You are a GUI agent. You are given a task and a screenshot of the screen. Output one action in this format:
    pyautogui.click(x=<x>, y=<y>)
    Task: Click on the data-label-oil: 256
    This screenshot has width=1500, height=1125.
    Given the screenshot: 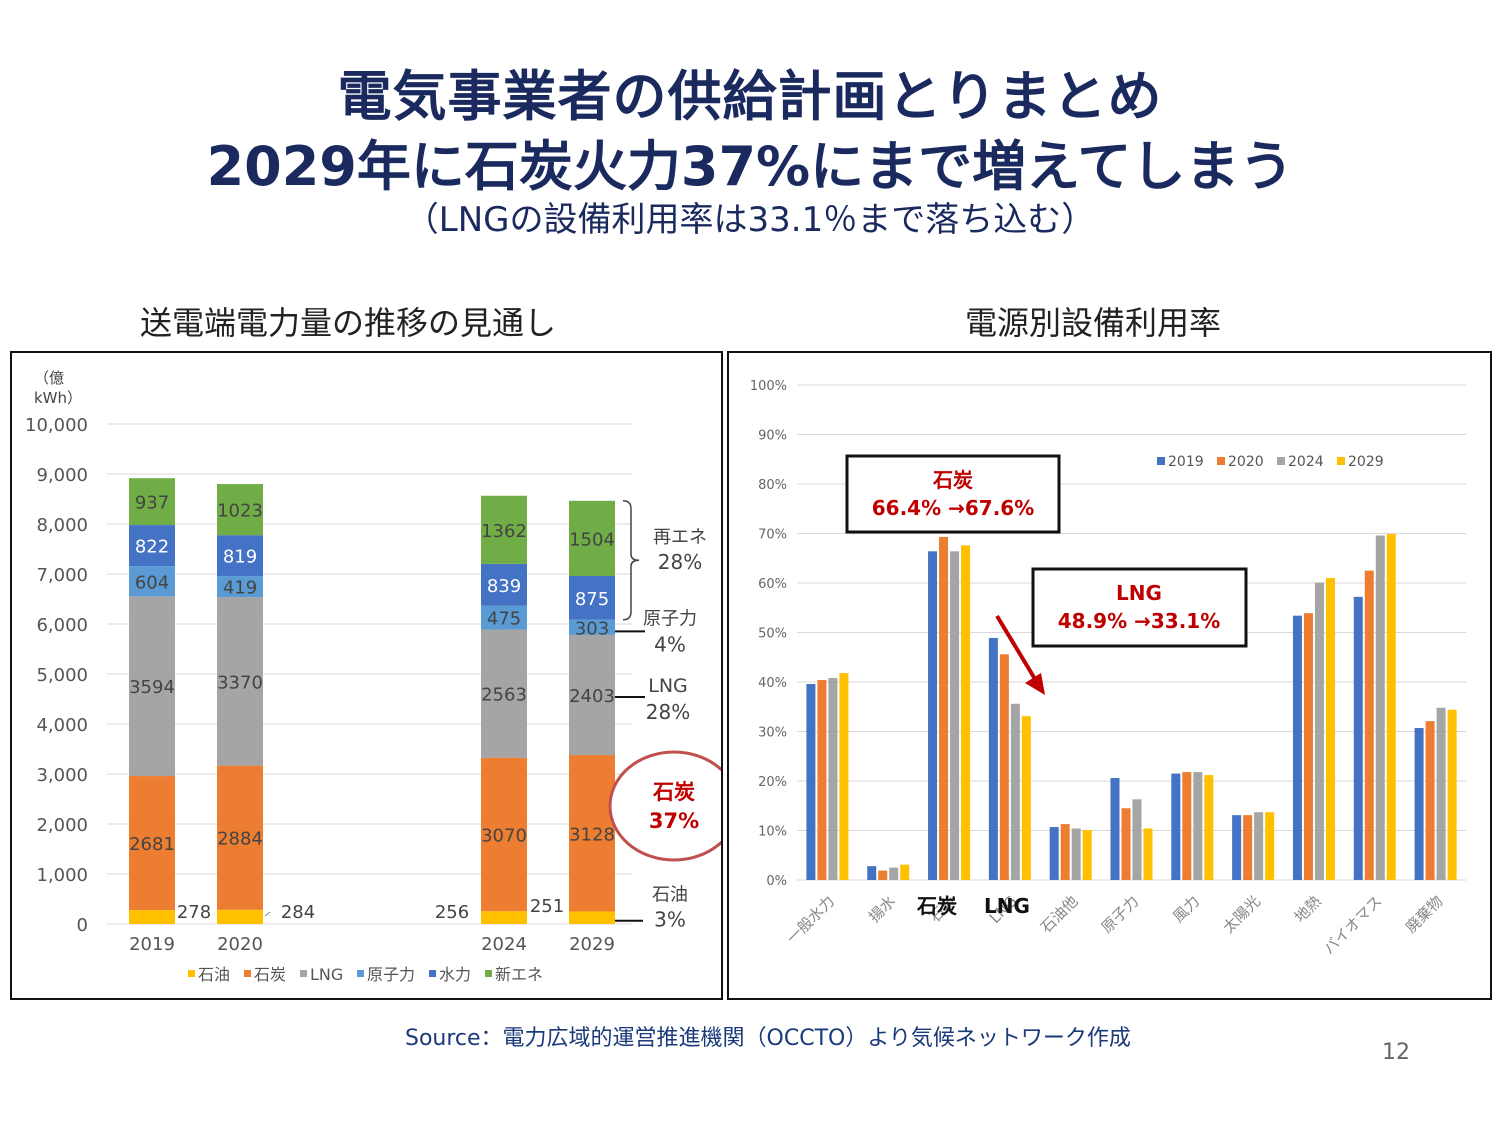 What is the action you would take?
    pyautogui.click(x=452, y=912)
    